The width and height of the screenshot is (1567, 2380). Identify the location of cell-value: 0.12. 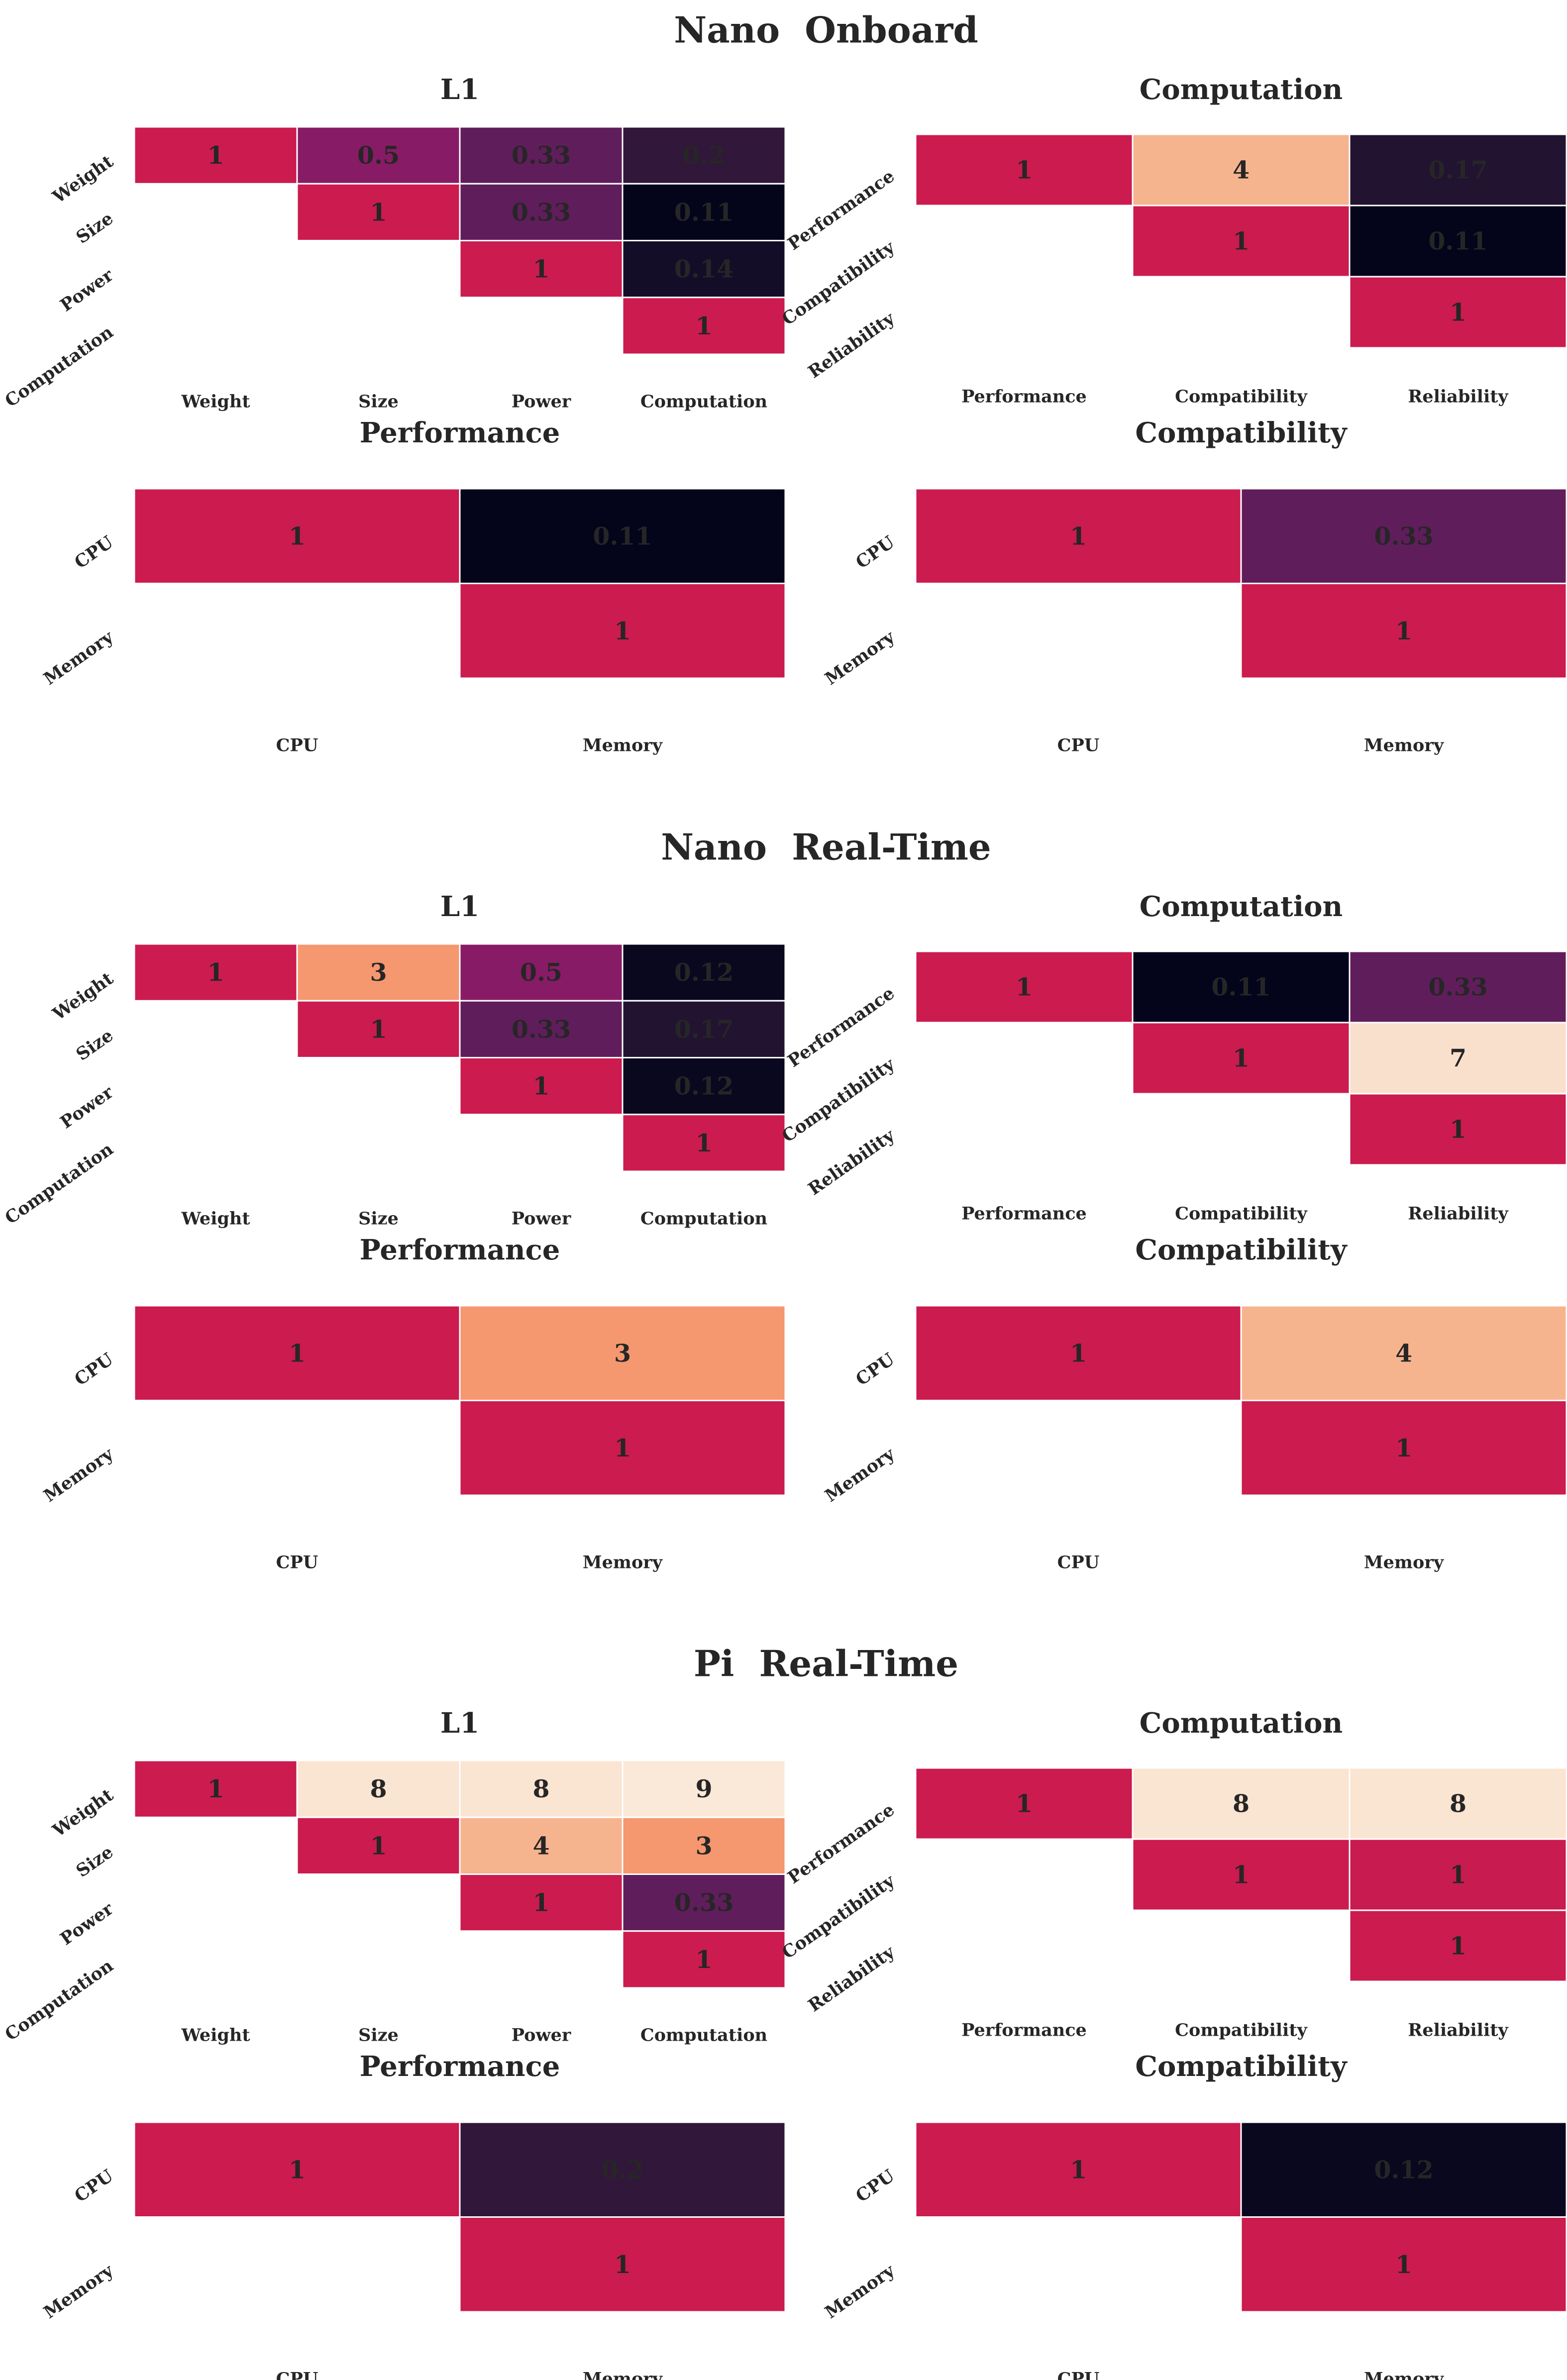
(703, 1086).